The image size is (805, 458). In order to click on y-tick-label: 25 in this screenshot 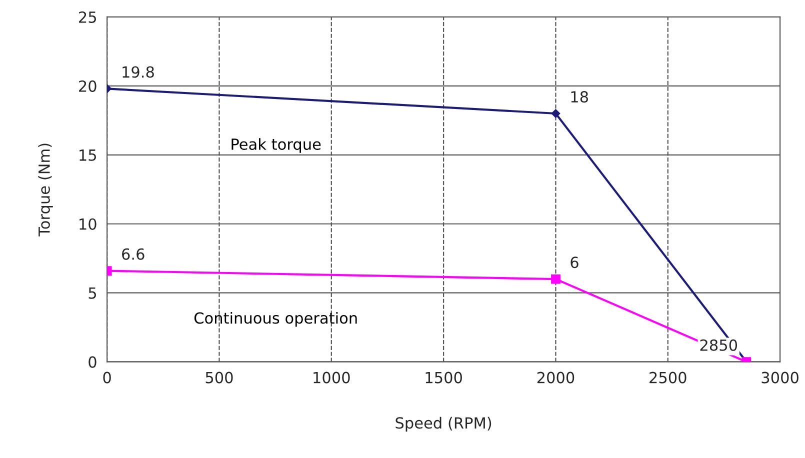, I will do `click(87, 17)`.